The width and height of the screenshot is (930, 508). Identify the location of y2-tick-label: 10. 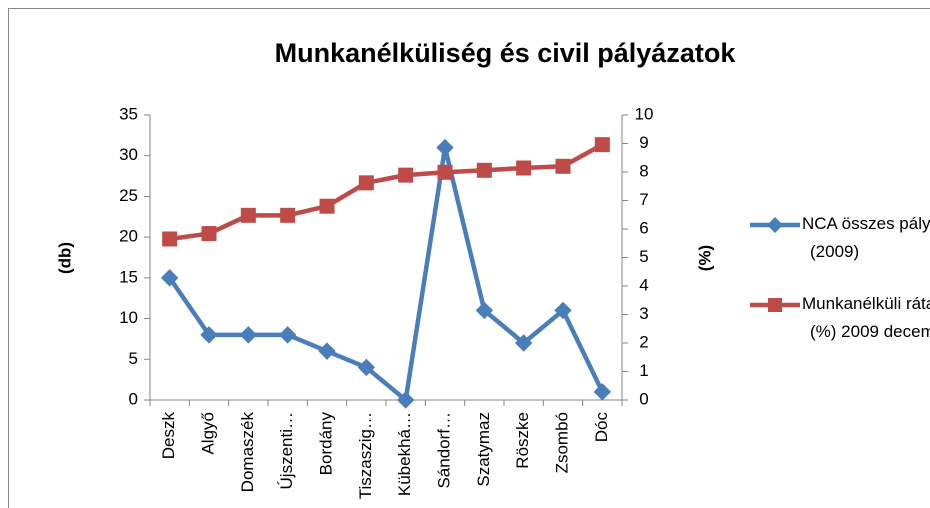
(644, 113).